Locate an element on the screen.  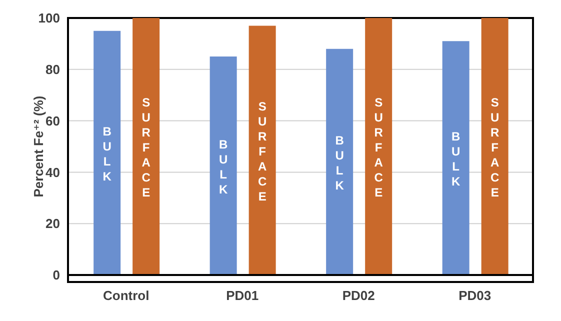
x-tick-label: PD03 is located at coordinates (475, 296).